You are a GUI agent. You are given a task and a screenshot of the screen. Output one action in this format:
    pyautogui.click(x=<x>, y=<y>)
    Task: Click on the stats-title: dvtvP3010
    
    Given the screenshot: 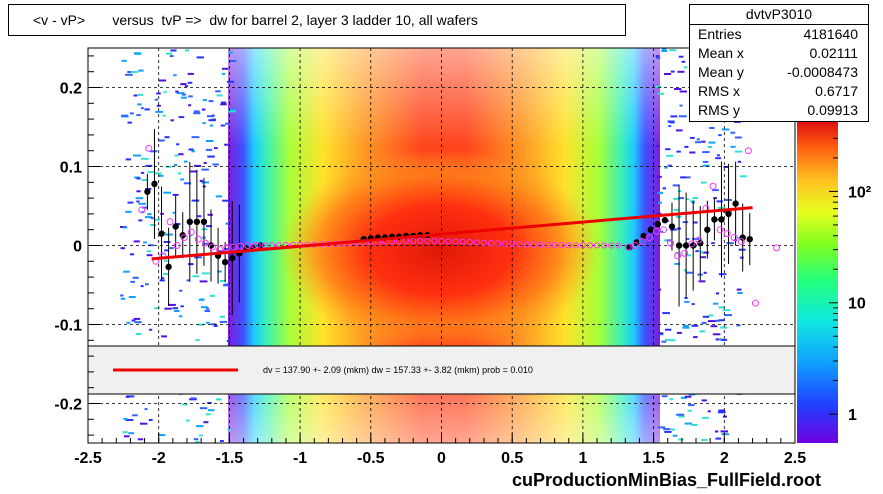 What is the action you would take?
    pyautogui.click(x=779, y=15)
    